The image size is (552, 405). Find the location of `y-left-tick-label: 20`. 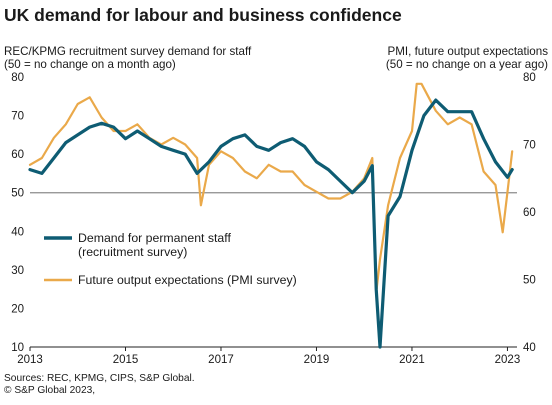

y-left-tick-label: 20 is located at coordinates (17, 309).